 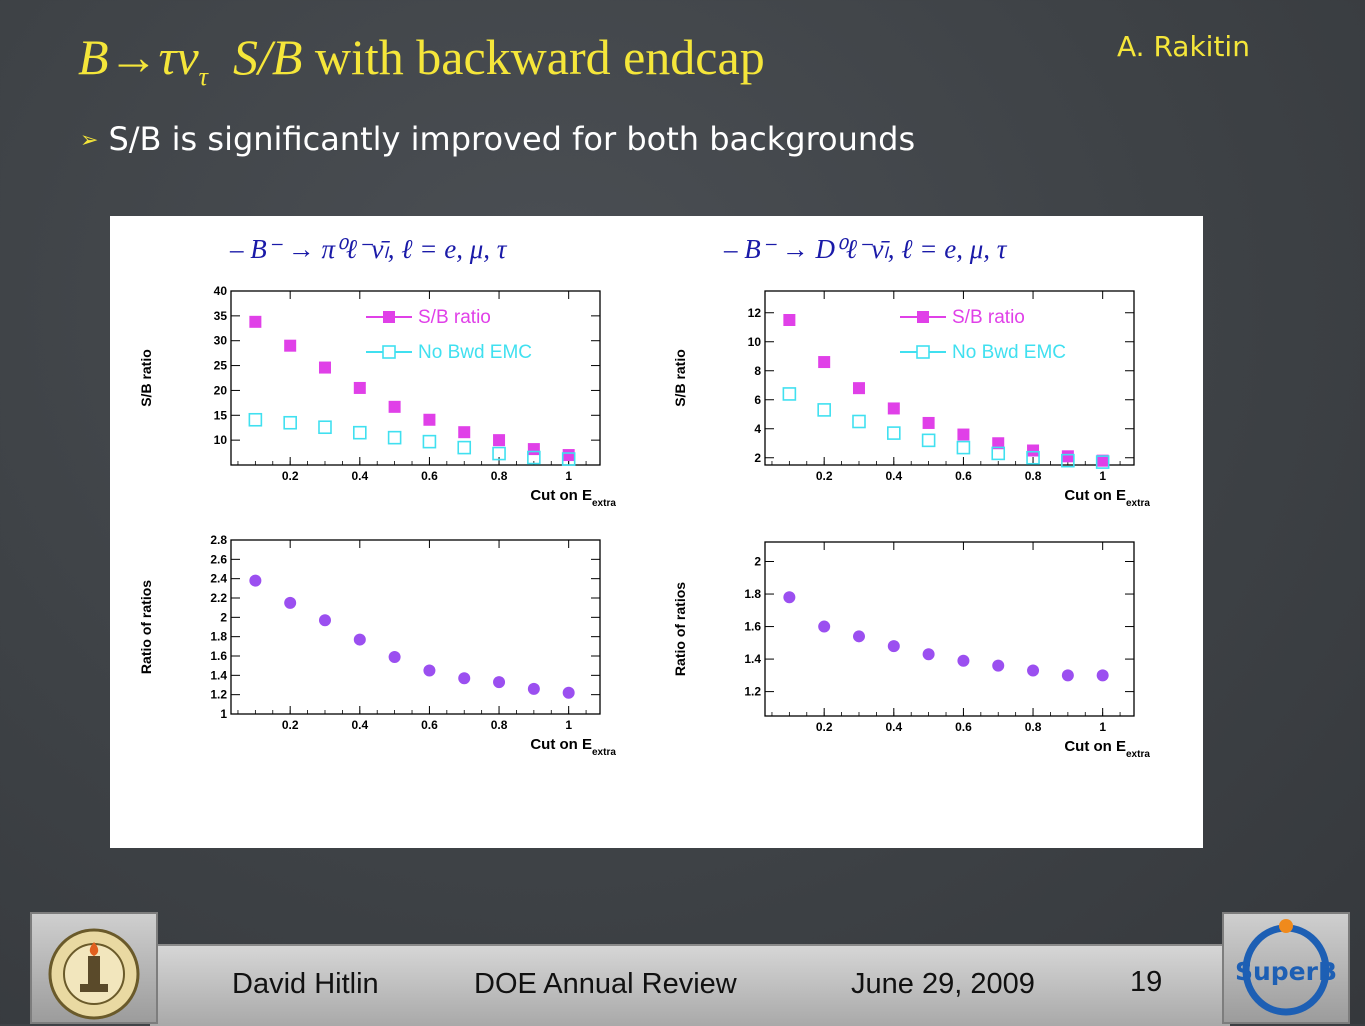 What do you see at coordinates (865, 249) in the screenshot?
I see `panel-title: – B⁻ → D⁰ℓ⁻ν̄ₗ, ℓ = e, μ, τ` at bounding box center [865, 249].